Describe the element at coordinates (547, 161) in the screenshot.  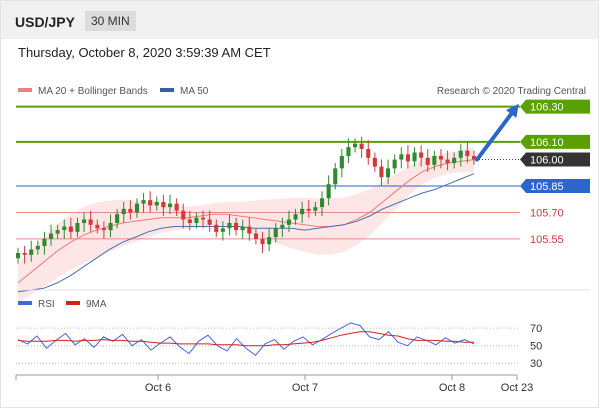
I see `level-label-106-00: 106.00` at that location.